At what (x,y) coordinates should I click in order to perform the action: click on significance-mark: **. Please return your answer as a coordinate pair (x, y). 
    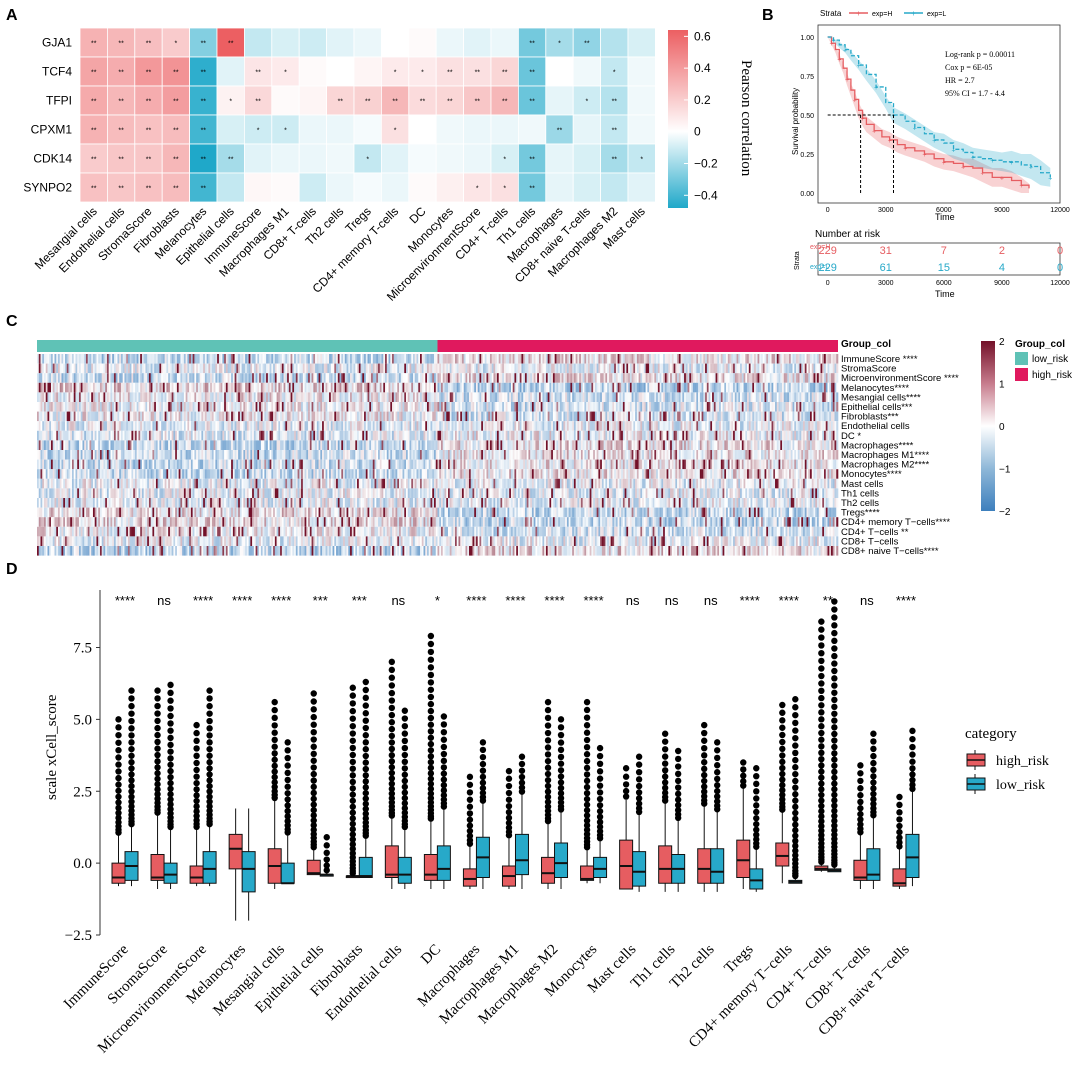
    Looking at the image, I should click on (94, 131).